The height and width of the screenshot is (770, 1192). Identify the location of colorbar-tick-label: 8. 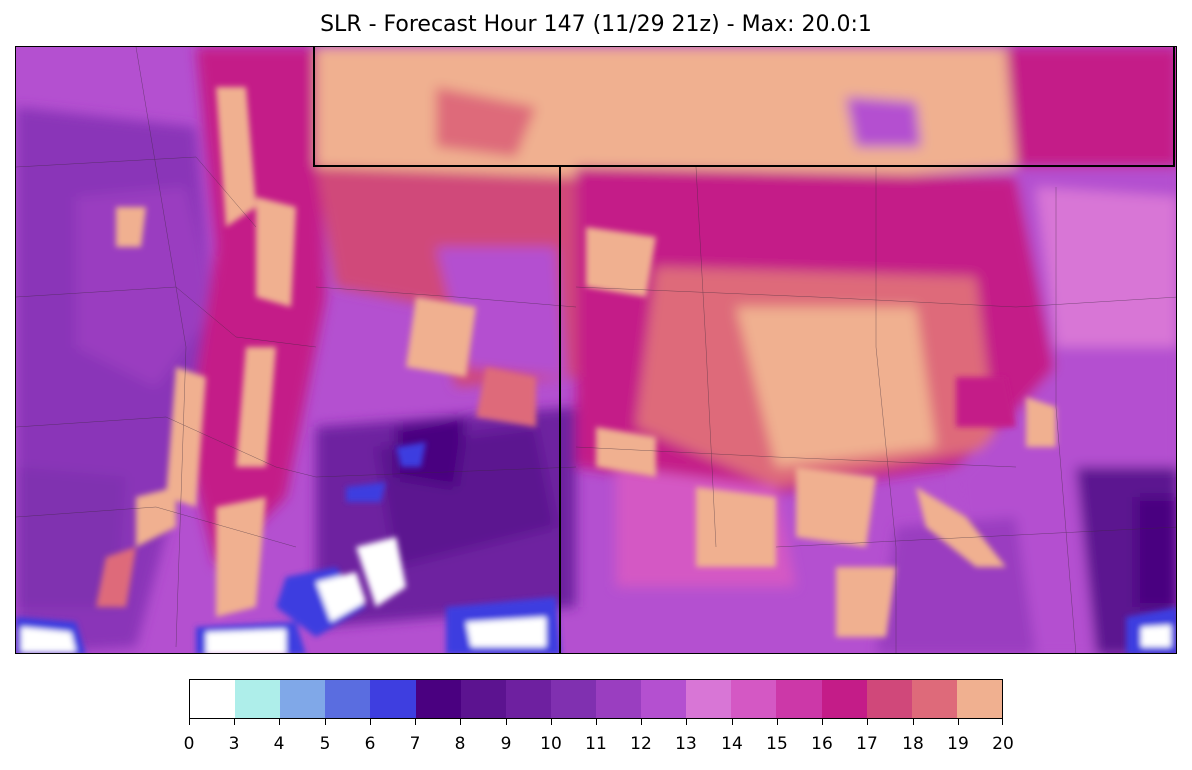
(460, 744).